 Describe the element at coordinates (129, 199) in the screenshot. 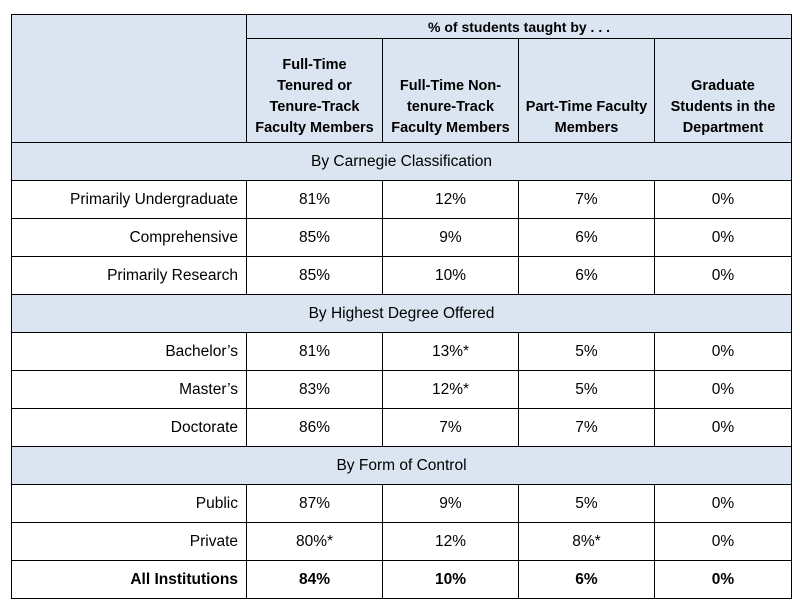

I see `row-label: Primarily Undergraduate` at that location.